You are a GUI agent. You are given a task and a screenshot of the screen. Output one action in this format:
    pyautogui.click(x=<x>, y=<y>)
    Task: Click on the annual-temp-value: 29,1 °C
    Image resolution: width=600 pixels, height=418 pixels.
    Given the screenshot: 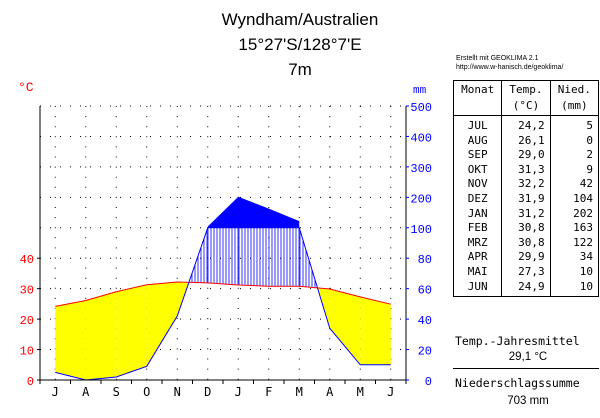 What is the action you would take?
    pyautogui.click(x=528, y=357)
    